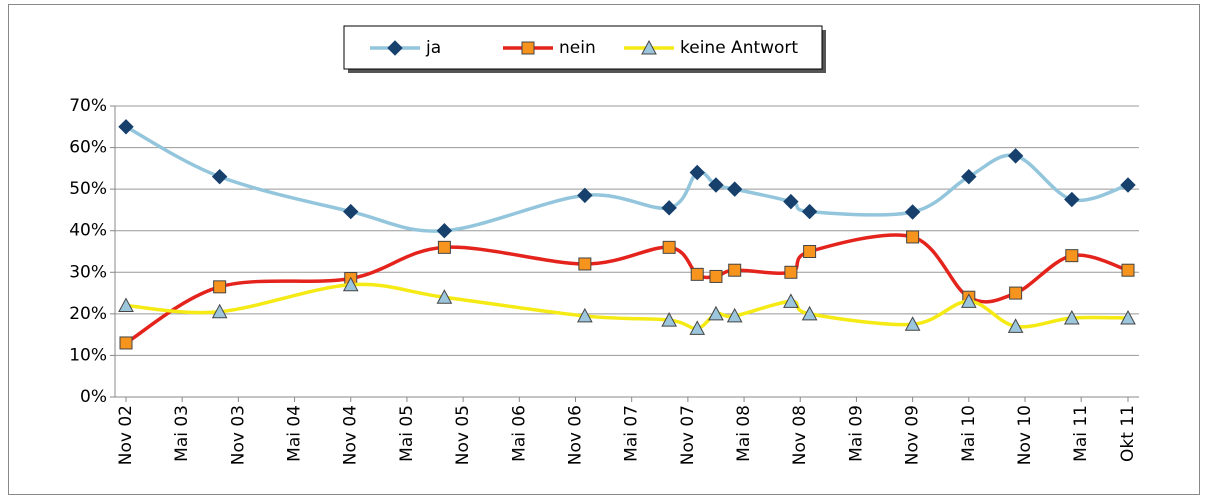  Describe the element at coordinates (93, 397) in the screenshot. I see `y-tick-label: 0%` at that location.